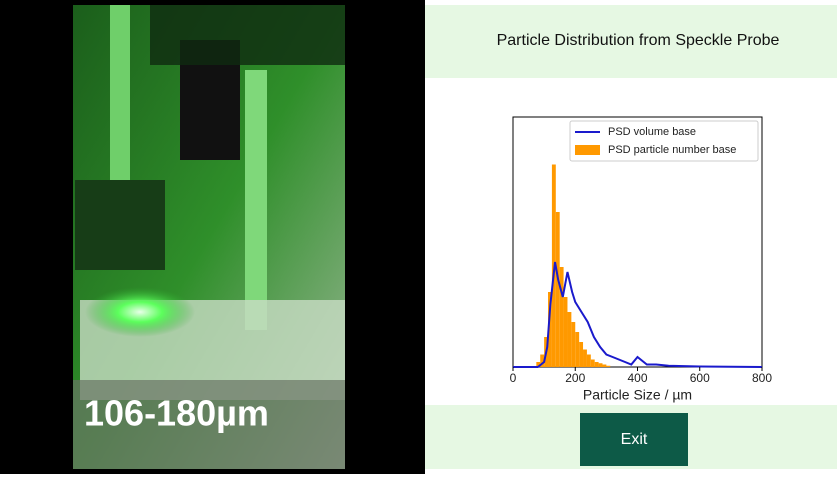 The width and height of the screenshot is (837, 479). I want to click on line, so click(638, 314).